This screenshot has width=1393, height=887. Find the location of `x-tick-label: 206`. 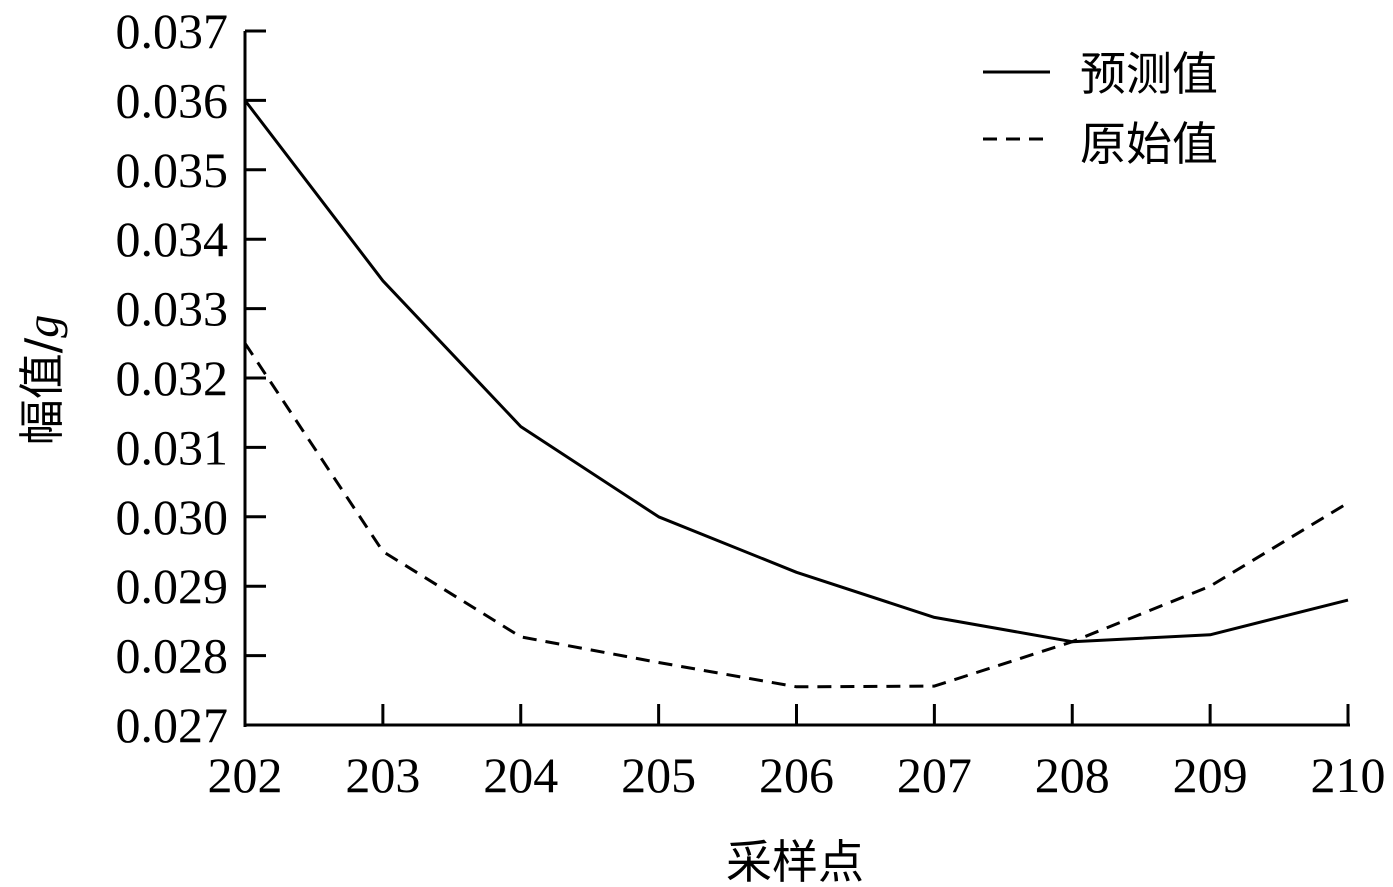

x-tick-label: 206 is located at coordinates (796, 775).